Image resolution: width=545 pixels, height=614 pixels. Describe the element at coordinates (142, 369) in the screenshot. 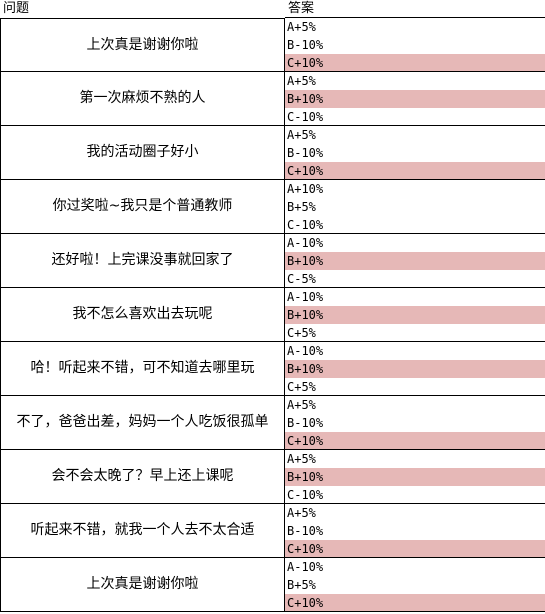

I see `question-cell: 哈！听起来不错，可不知道去哪里玩` at that location.